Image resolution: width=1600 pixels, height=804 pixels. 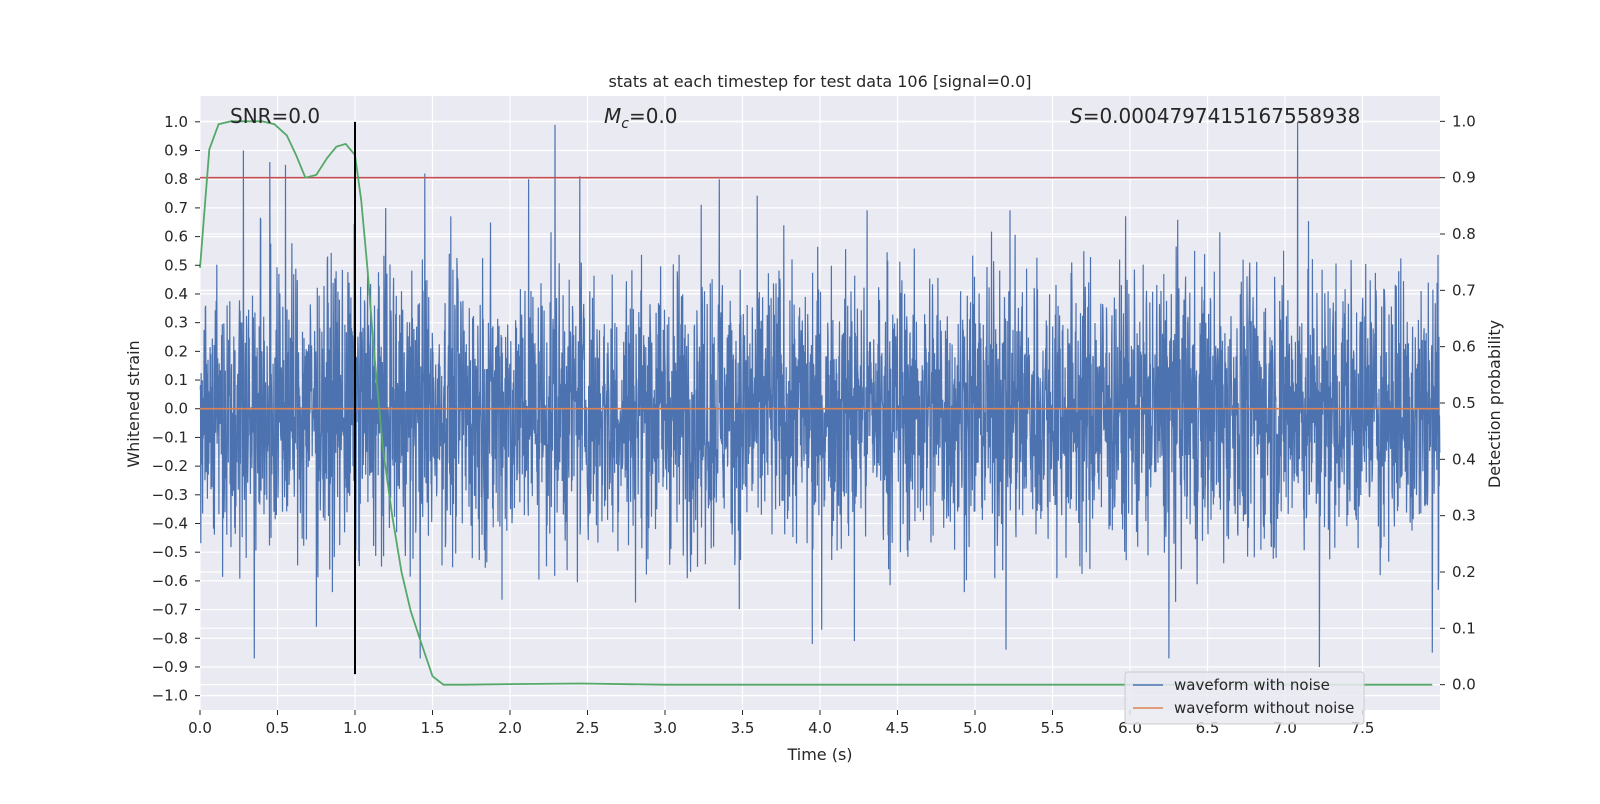 I want to click on y2-tick-label: 1.0, so click(x=1464, y=121).